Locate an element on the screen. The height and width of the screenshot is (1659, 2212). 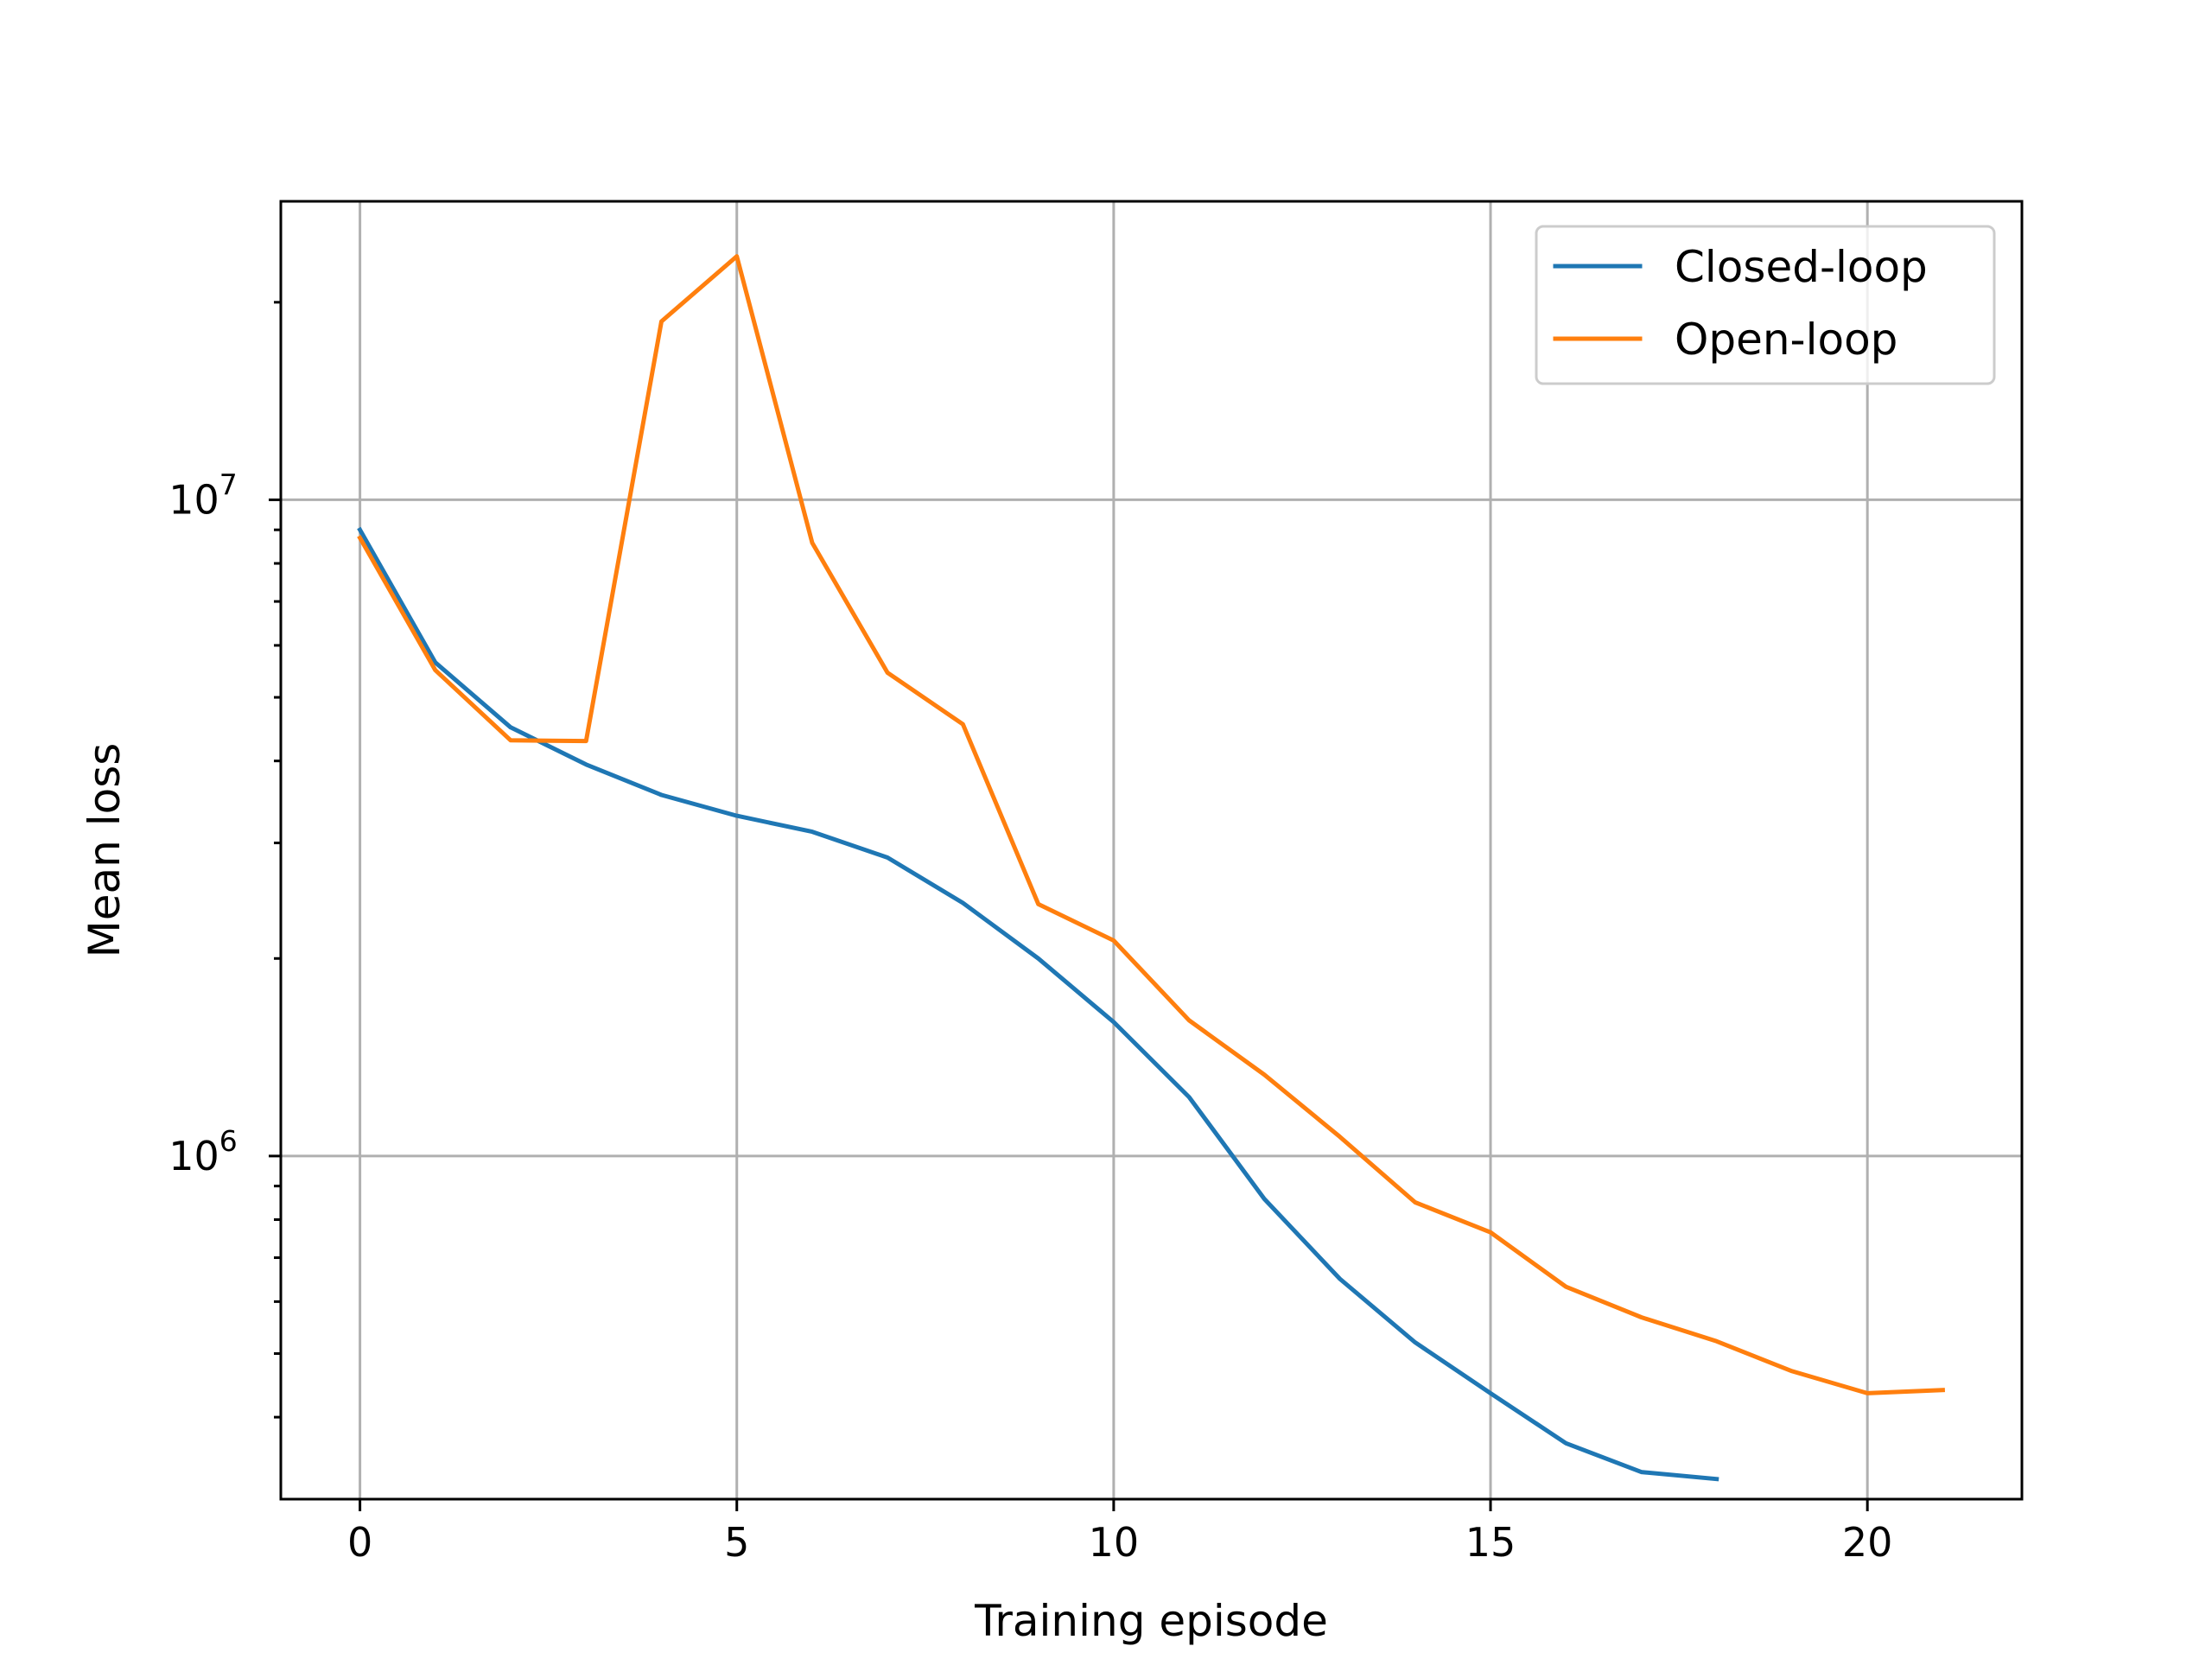
y-tick-exponent: 6 is located at coordinates (229, 1141).